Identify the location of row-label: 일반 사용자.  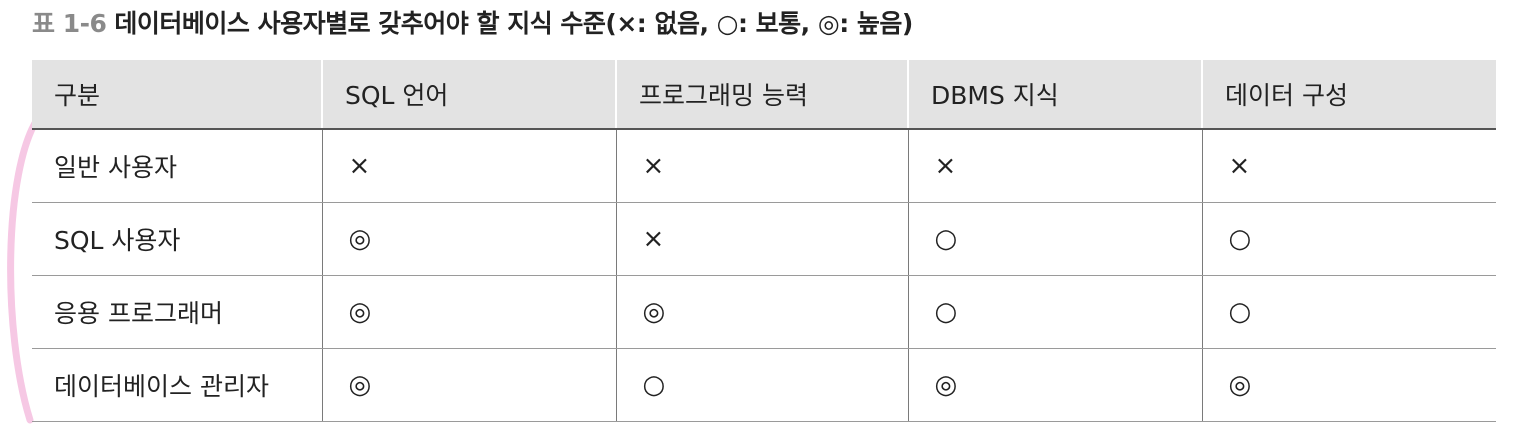
(177, 166).